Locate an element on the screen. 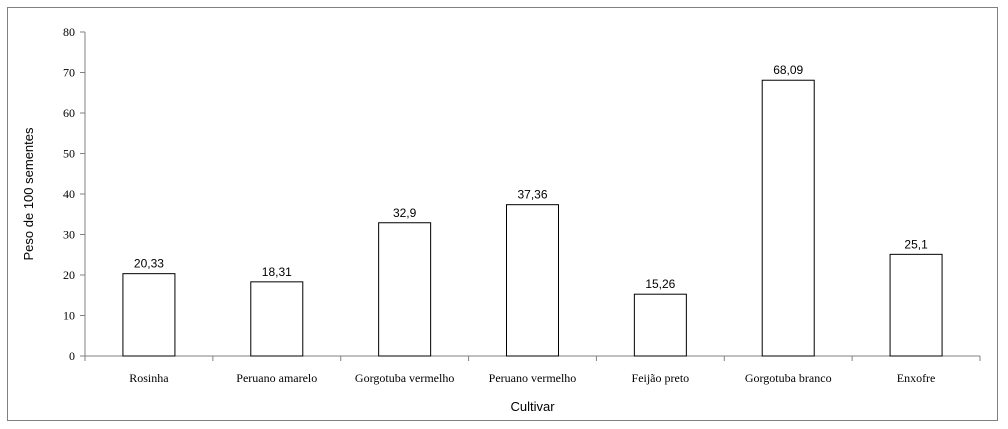 The image size is (1008, 429). bar-value-label: 37,36 is located at coordinates (532, 195).